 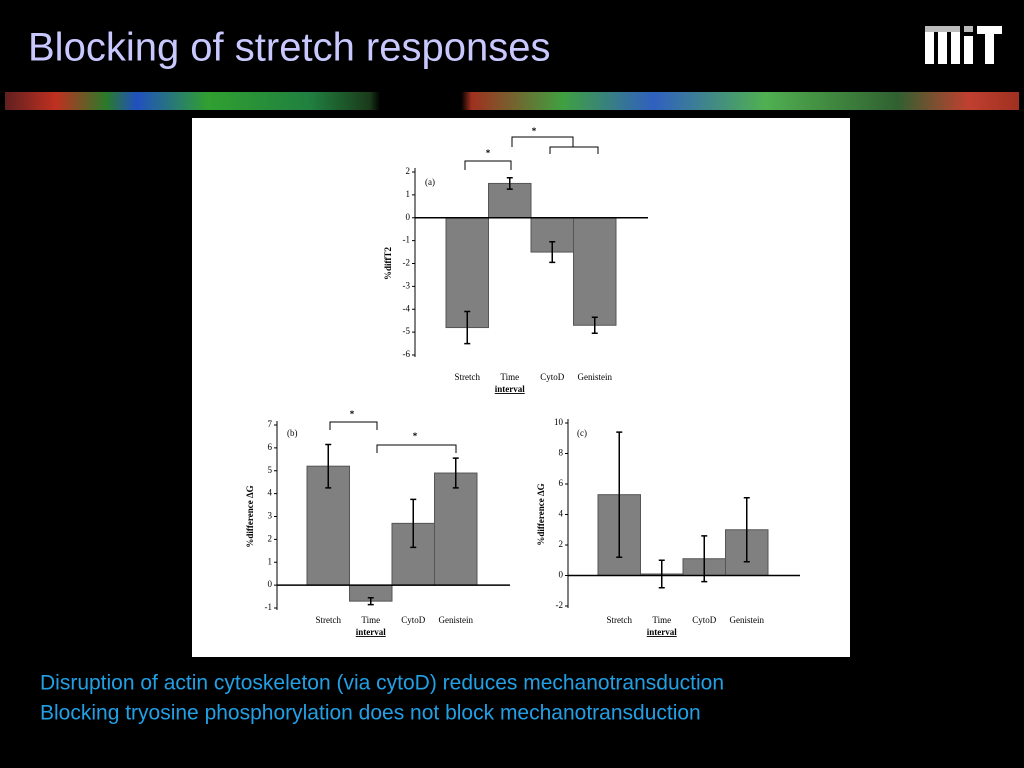 What do you see at coordinates (559, 422) in the screenshot?
I see `y-tick-label: 10` at bounding box center [559, 422].